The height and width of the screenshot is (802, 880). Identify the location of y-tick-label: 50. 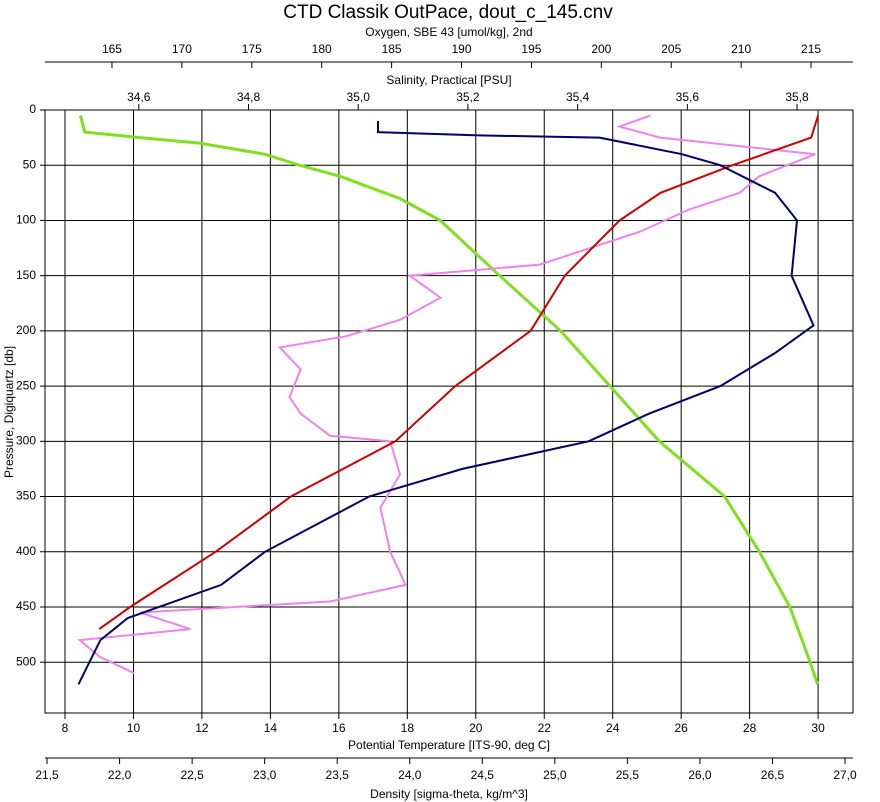
(30, 164).